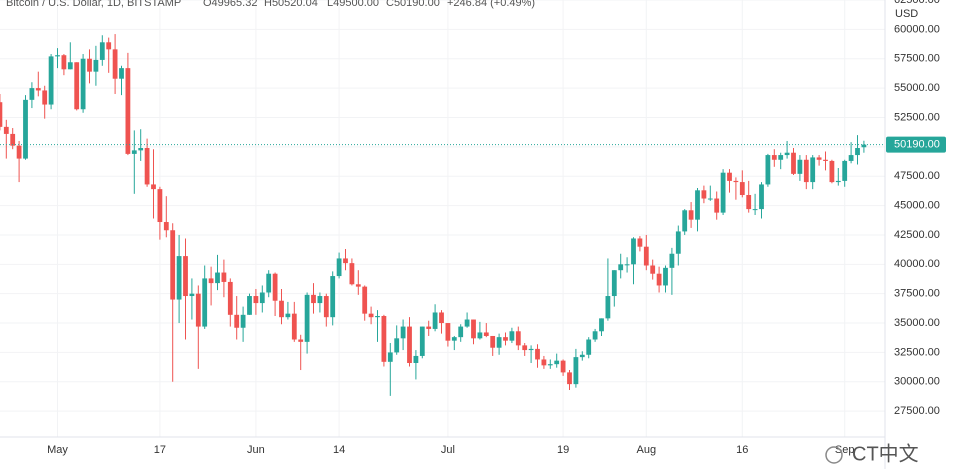  I want to click on y-tick-label: 42500.00, so click(917, 235).